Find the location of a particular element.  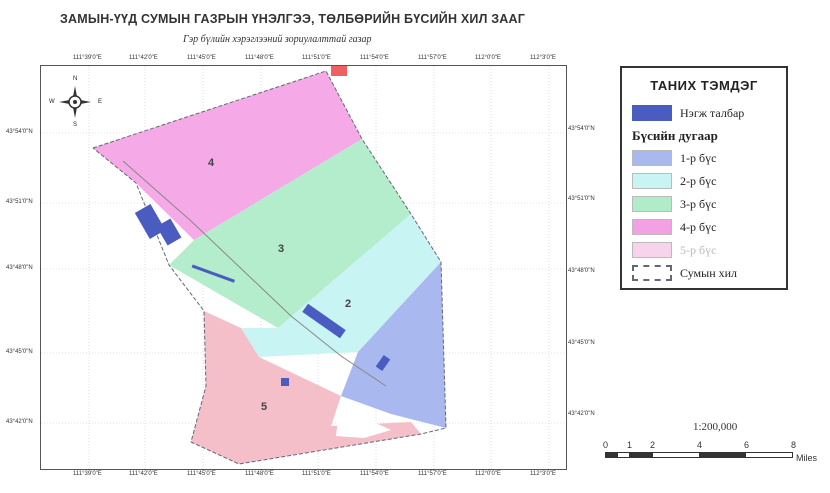

top-tick: 111°42'0"E is located at coordinates (143, 58).